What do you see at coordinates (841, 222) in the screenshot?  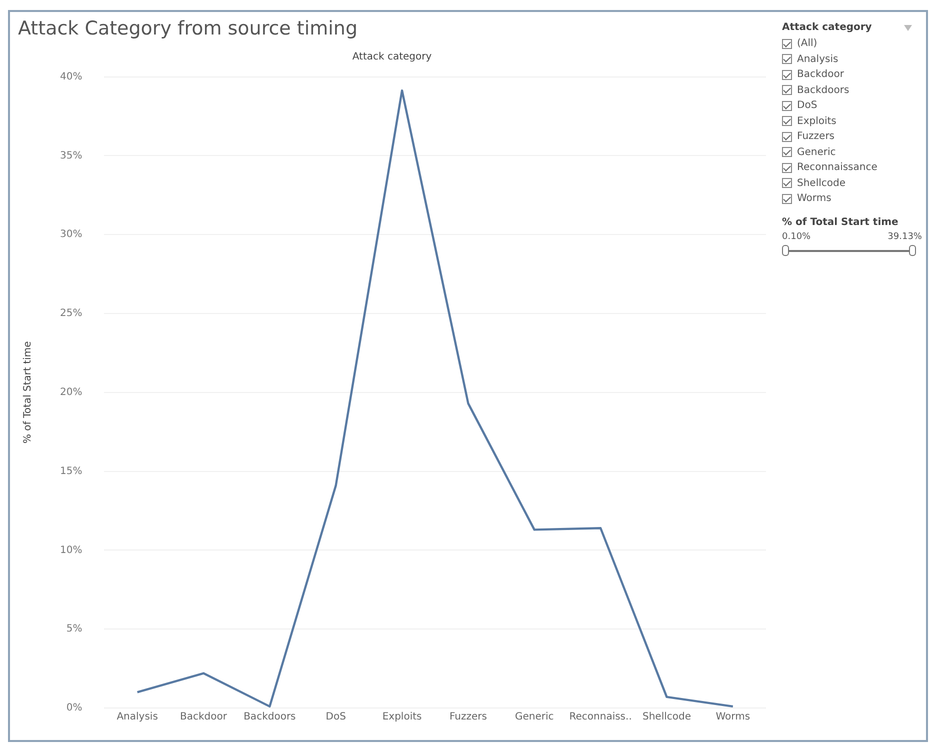 I see `text: % of Total Start time` at bounding box center [841, 222].